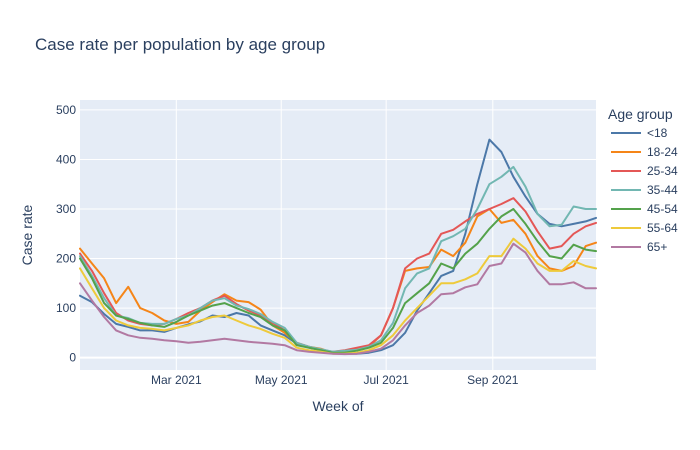 The image size is (700, 450). I want to click on x-tick-label: Mar 2021, so click(176, 380).